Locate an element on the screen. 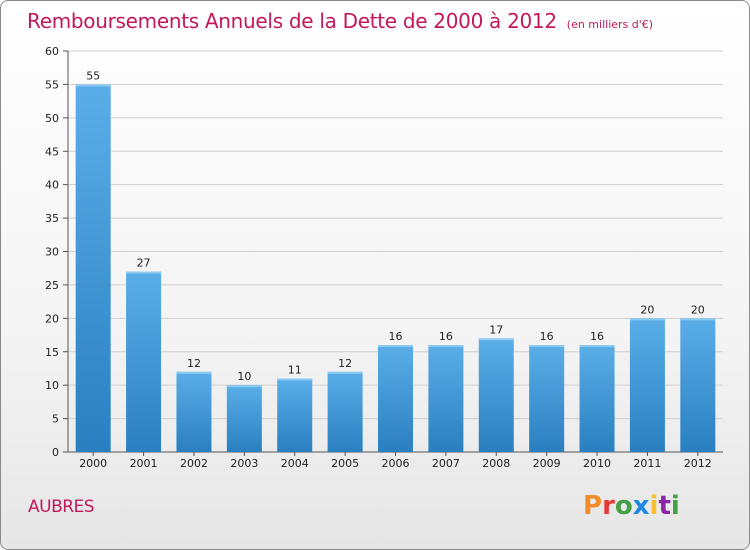 This screenshot has width=750, height=550. x-tick-label: 2011 is located at coordinates (647, 463).